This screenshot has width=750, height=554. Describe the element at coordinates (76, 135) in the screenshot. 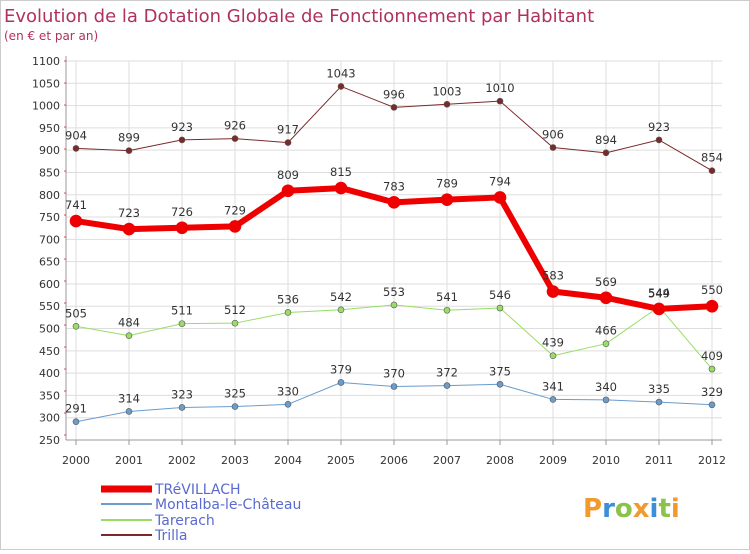

I see `data-label: 904` at that location.